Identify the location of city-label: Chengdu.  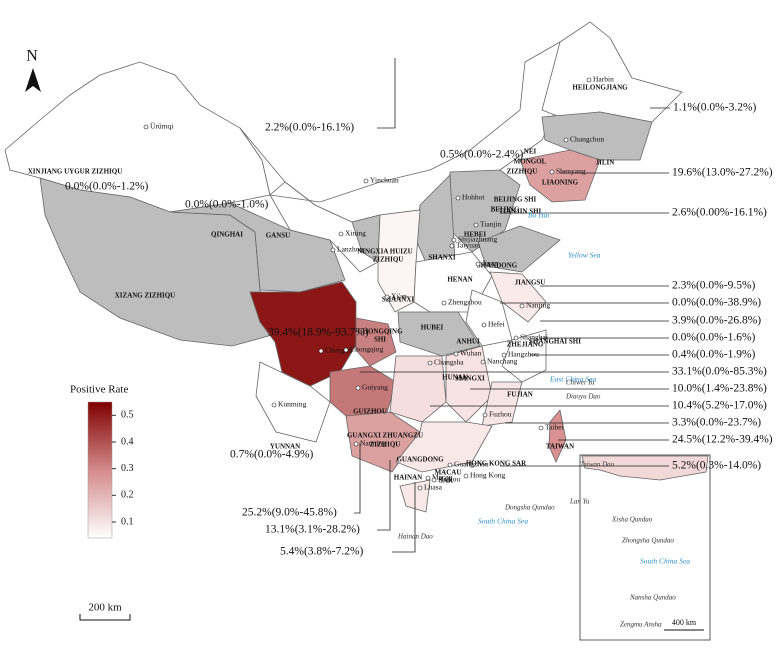
(338, 350).